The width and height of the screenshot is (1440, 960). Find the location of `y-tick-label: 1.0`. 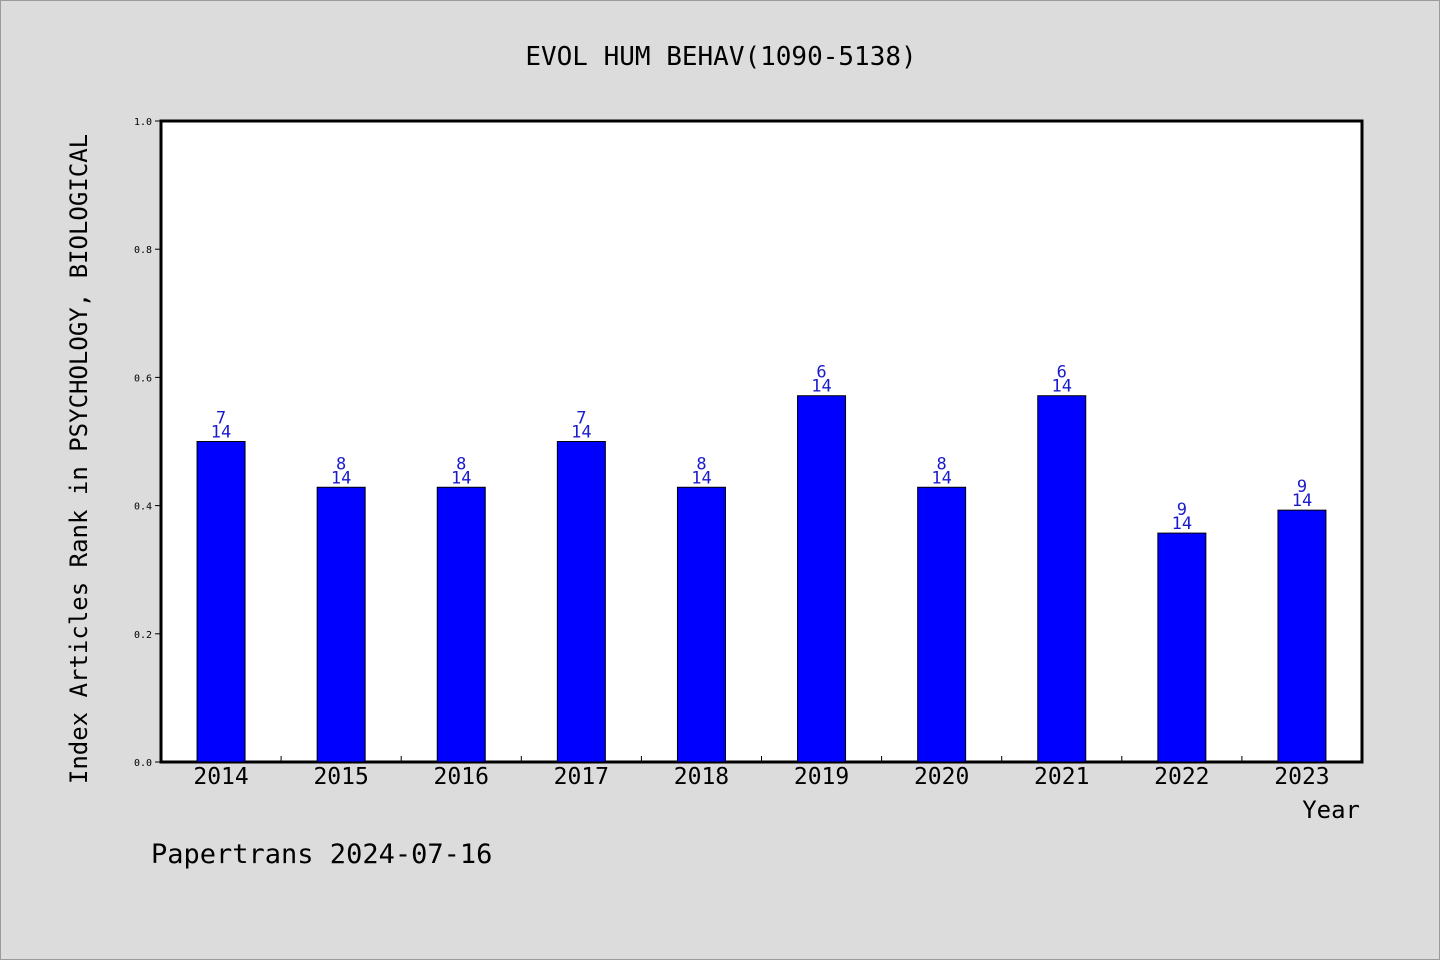

y-tick-label: 1.0 is located at coordinates (143, 122).